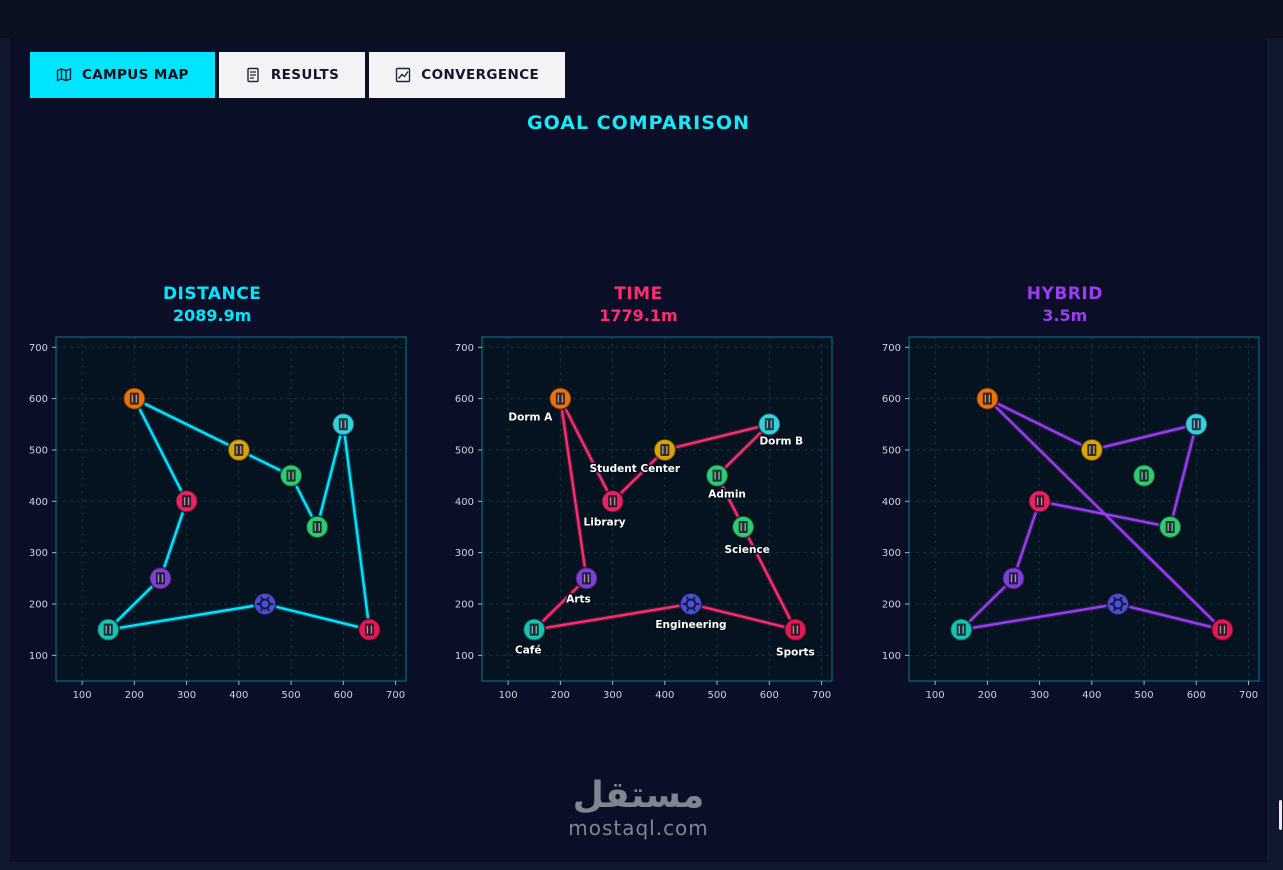  Describe the element at coordinates (781, 430) in the screenshot. I see `node-dorm-b: Dorm B` at that location.